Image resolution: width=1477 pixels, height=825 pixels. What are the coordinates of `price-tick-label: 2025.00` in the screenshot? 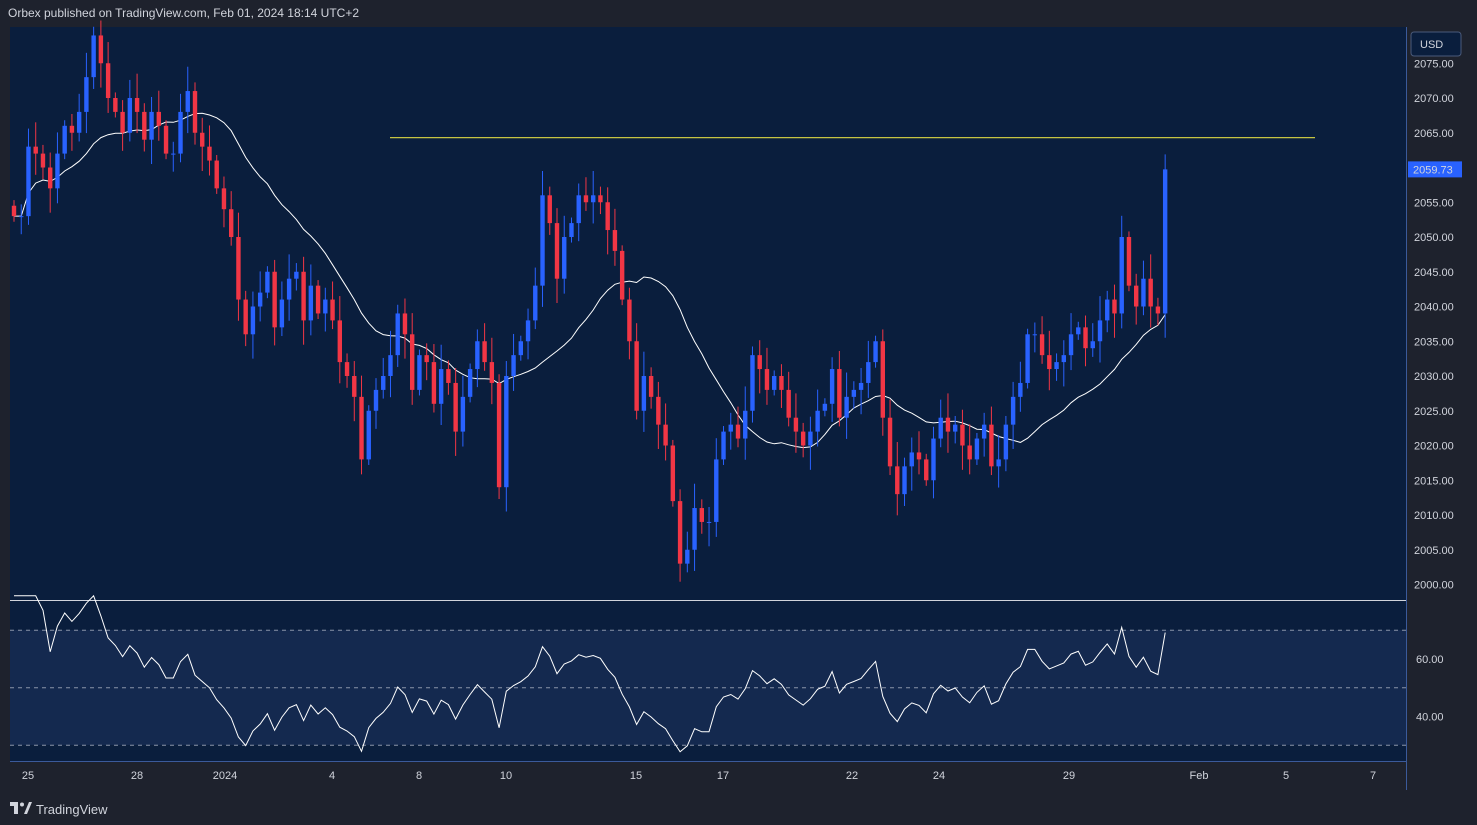 It's located at (1434, 412).